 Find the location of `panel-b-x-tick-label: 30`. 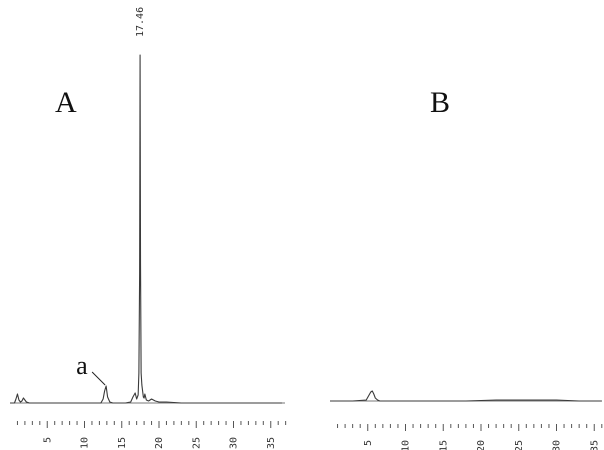

panel-b-x-tick-label: 30 is located at coordinates (557, 445).